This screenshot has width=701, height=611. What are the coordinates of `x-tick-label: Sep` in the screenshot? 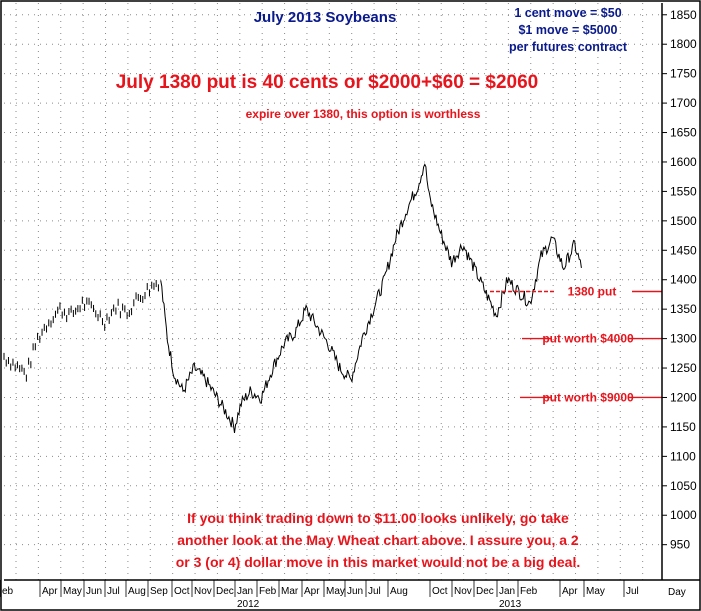 It's located at (159, 591).